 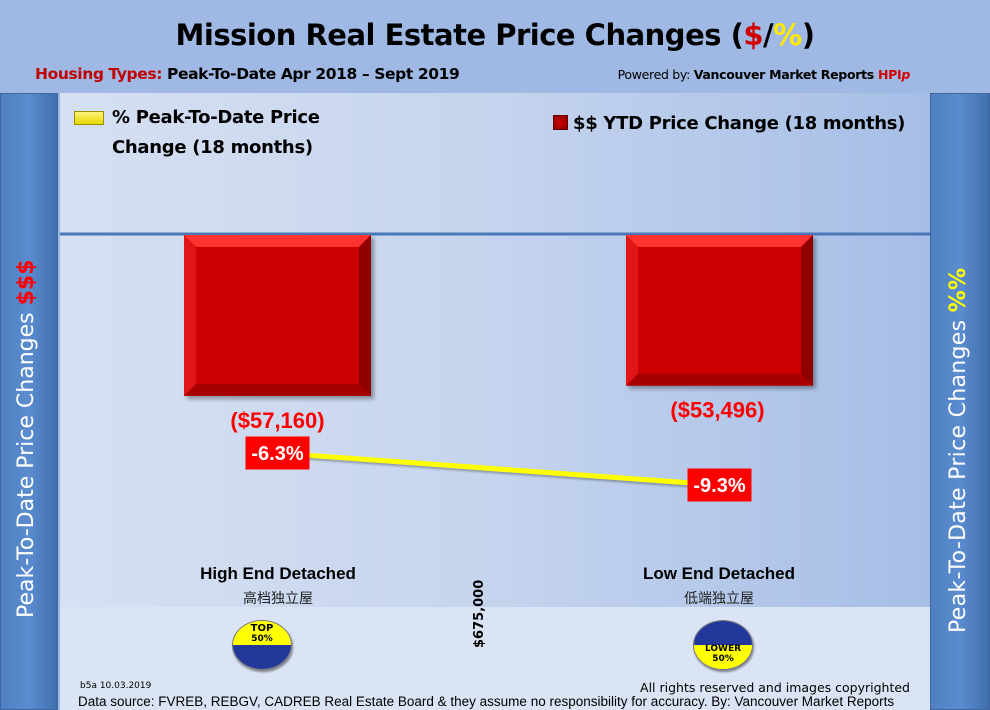 I want to click on top-50-badge: TOP 50%, so click(x=262, y=645).